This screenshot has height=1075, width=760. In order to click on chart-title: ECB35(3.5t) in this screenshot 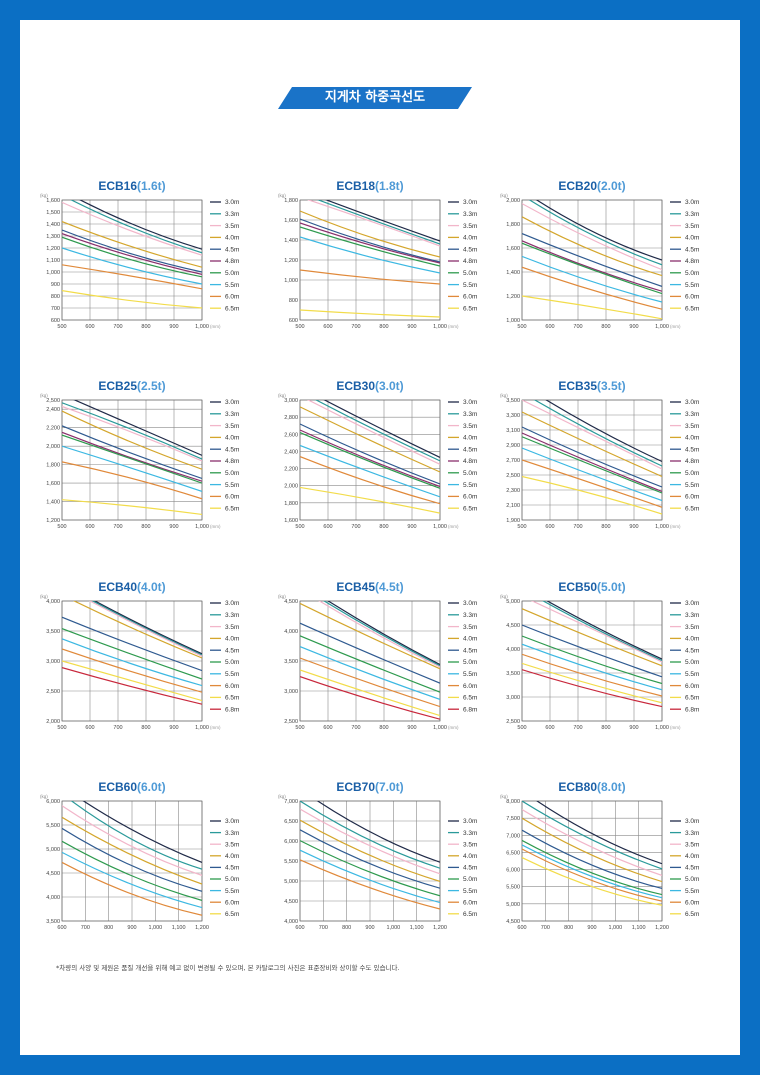, I will do `click(591, 386)`.